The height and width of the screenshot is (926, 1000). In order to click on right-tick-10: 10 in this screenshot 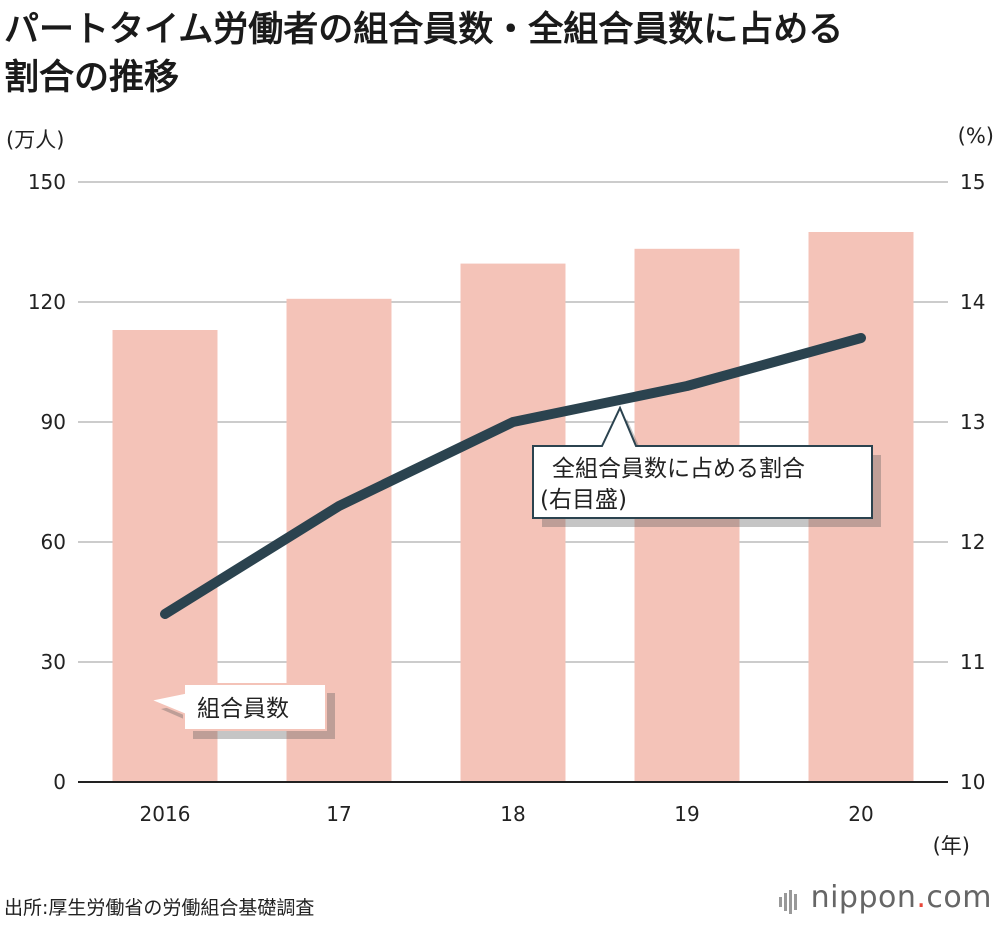, I will do `click(972, 782)`.